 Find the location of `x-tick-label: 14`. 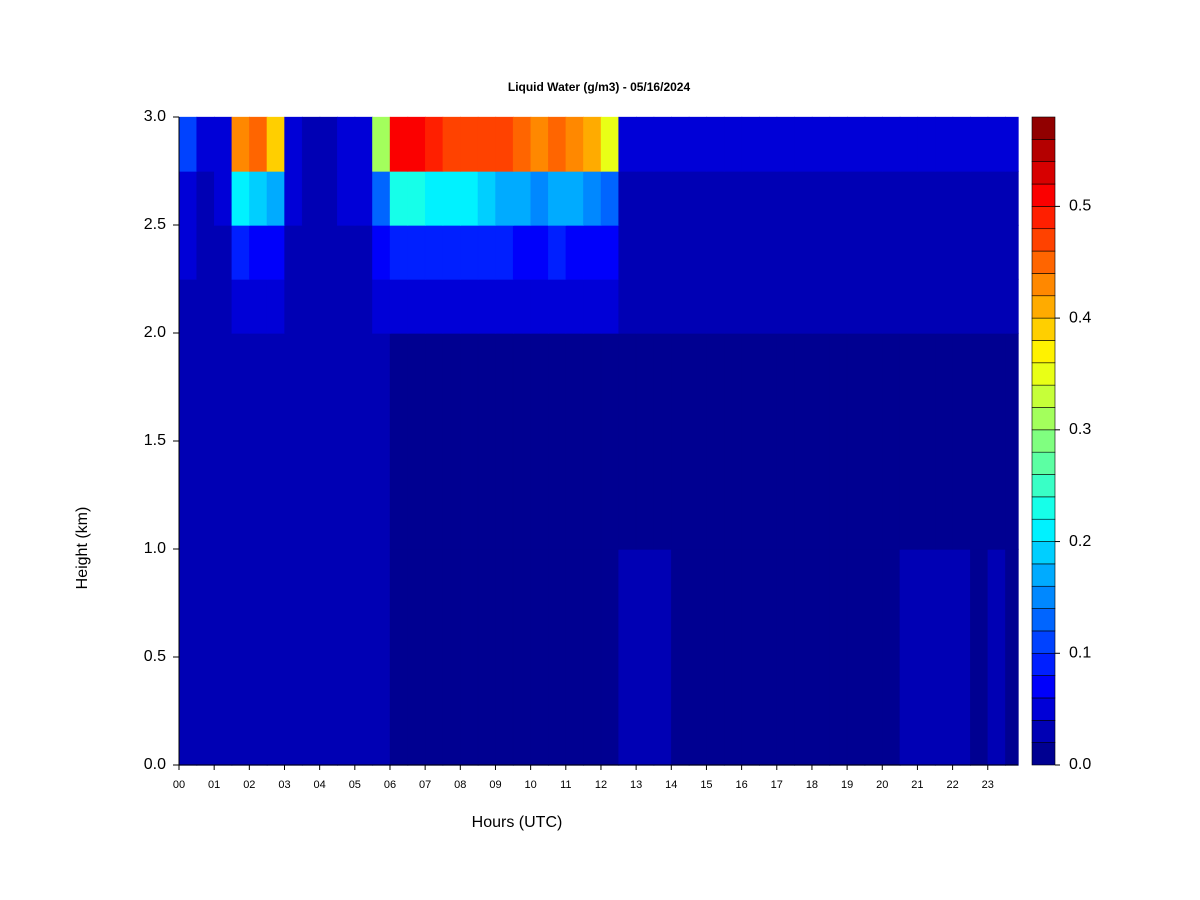

x-tick-label: 14 is located at coordinates (671, 785).